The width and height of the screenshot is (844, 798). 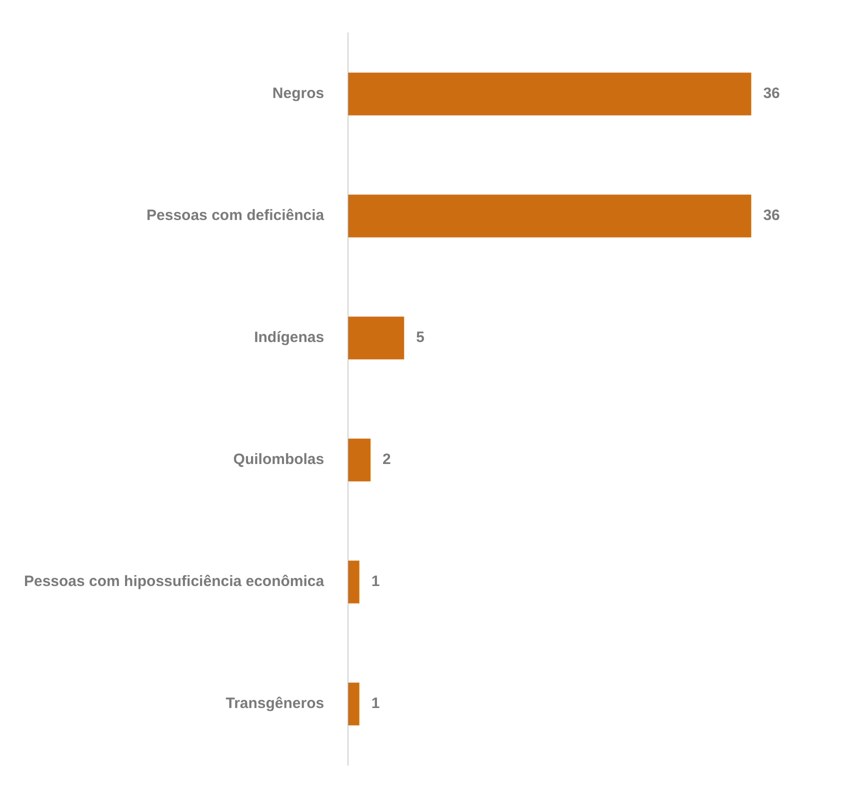 What do you see at coordinates (174, 581) in the screenshot?
I see `y-tick-label: Pessoas com hipossuficiência econômica` at bounding box center [174, 581].